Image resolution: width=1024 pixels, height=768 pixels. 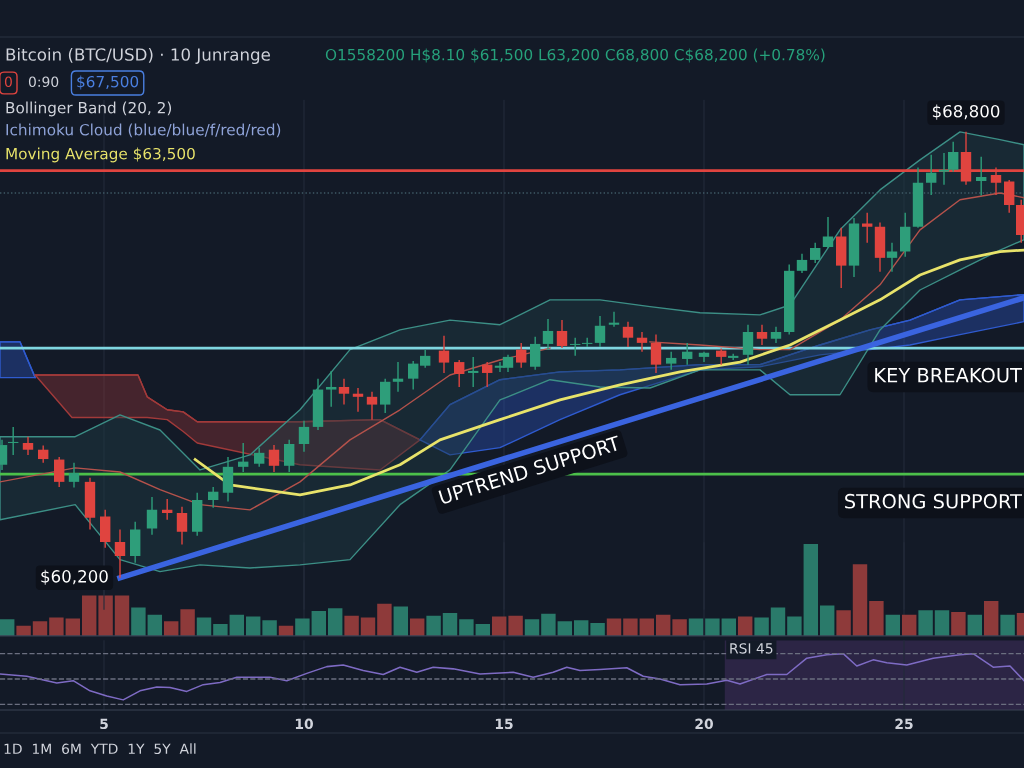 I want to click on annotation: $60,200, so click(x=74, y=577).